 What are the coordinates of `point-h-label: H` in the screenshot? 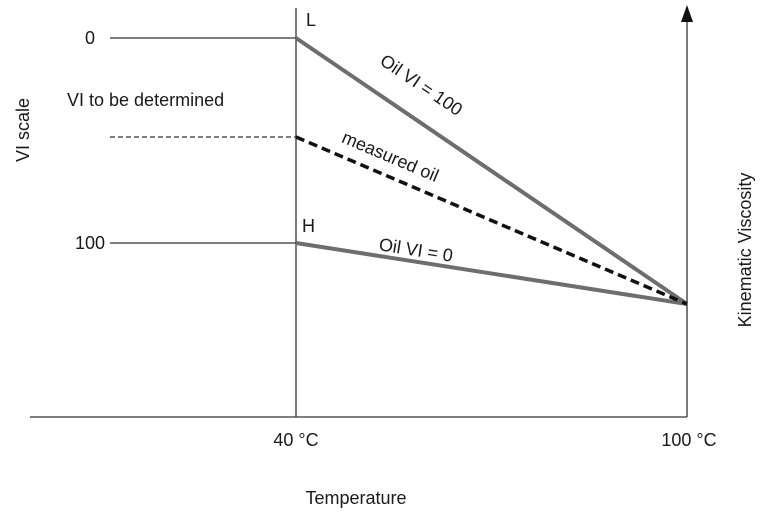 It's located at (308, 226).